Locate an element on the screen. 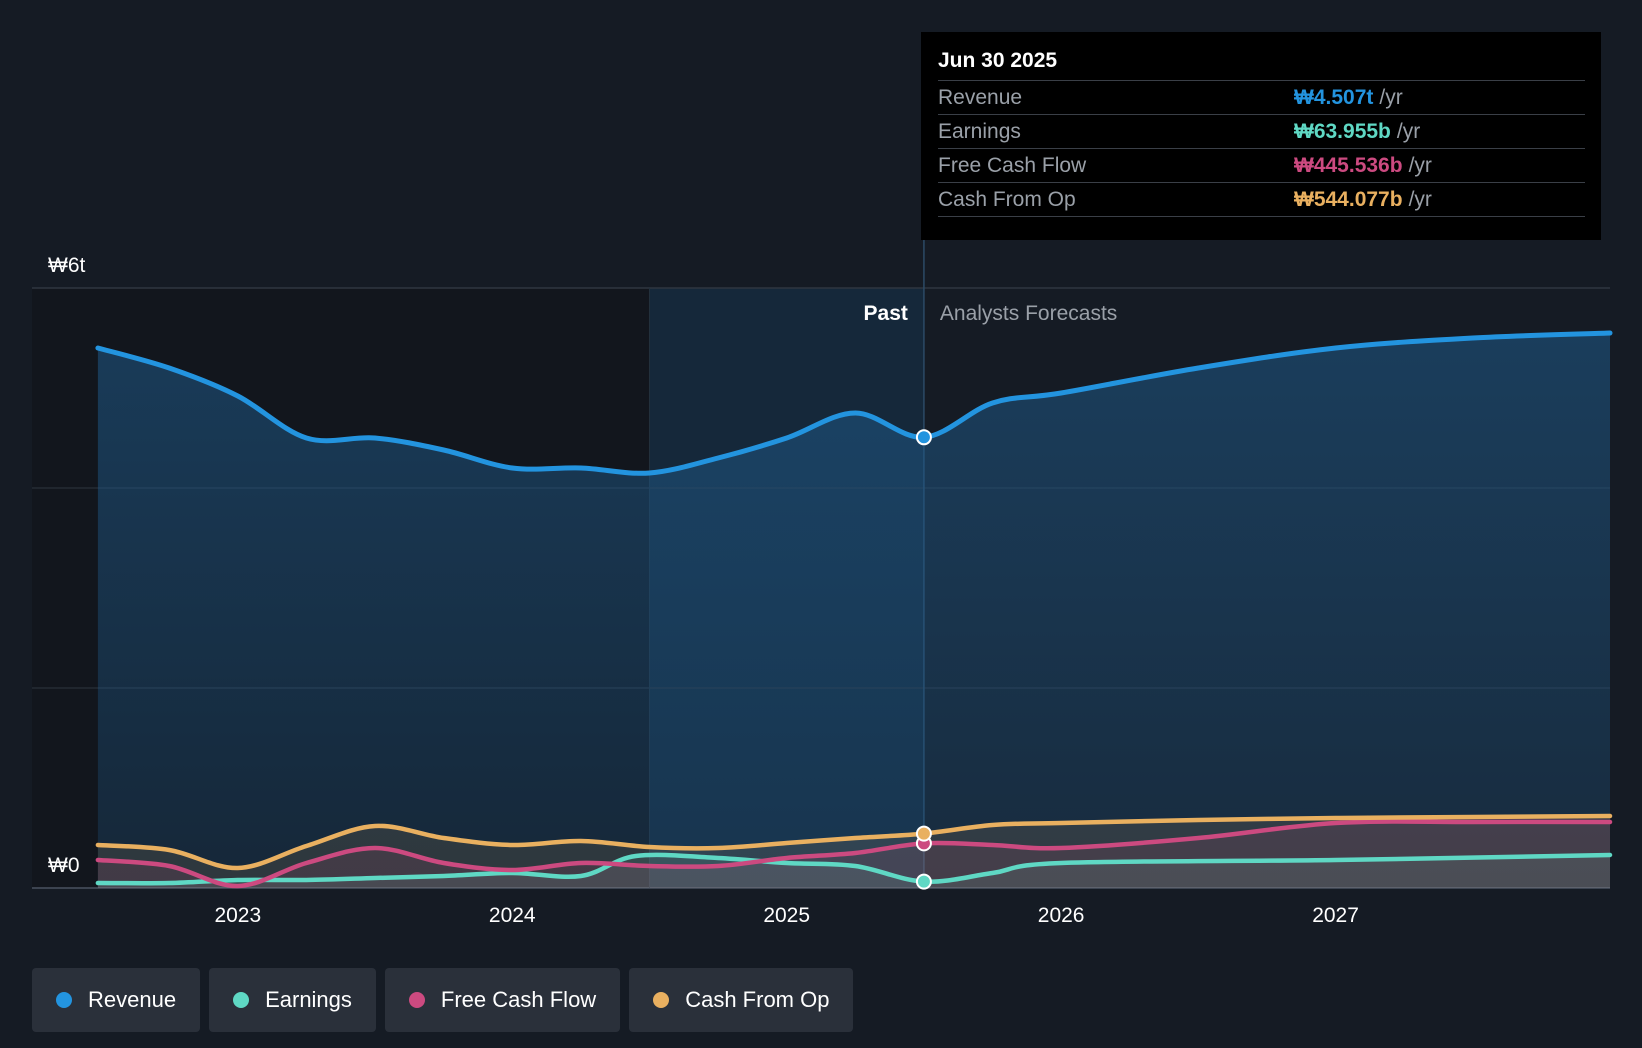 The height and width of the screenshot is (1048, 1642). x-tick-label: 2026 is located at coordinates (1061, 915).